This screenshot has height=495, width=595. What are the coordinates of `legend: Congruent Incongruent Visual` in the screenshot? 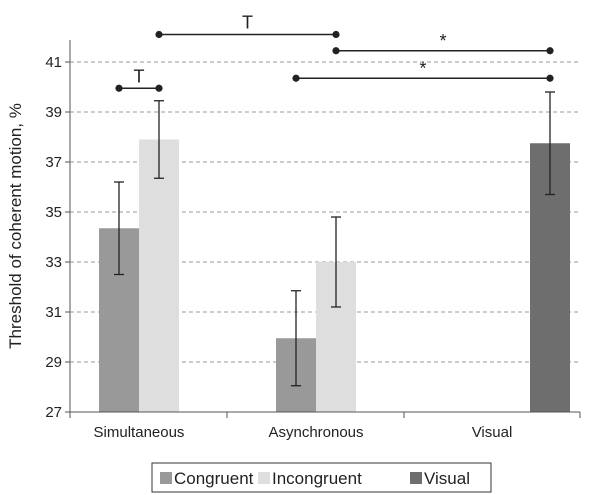 It's located at (321, 477).